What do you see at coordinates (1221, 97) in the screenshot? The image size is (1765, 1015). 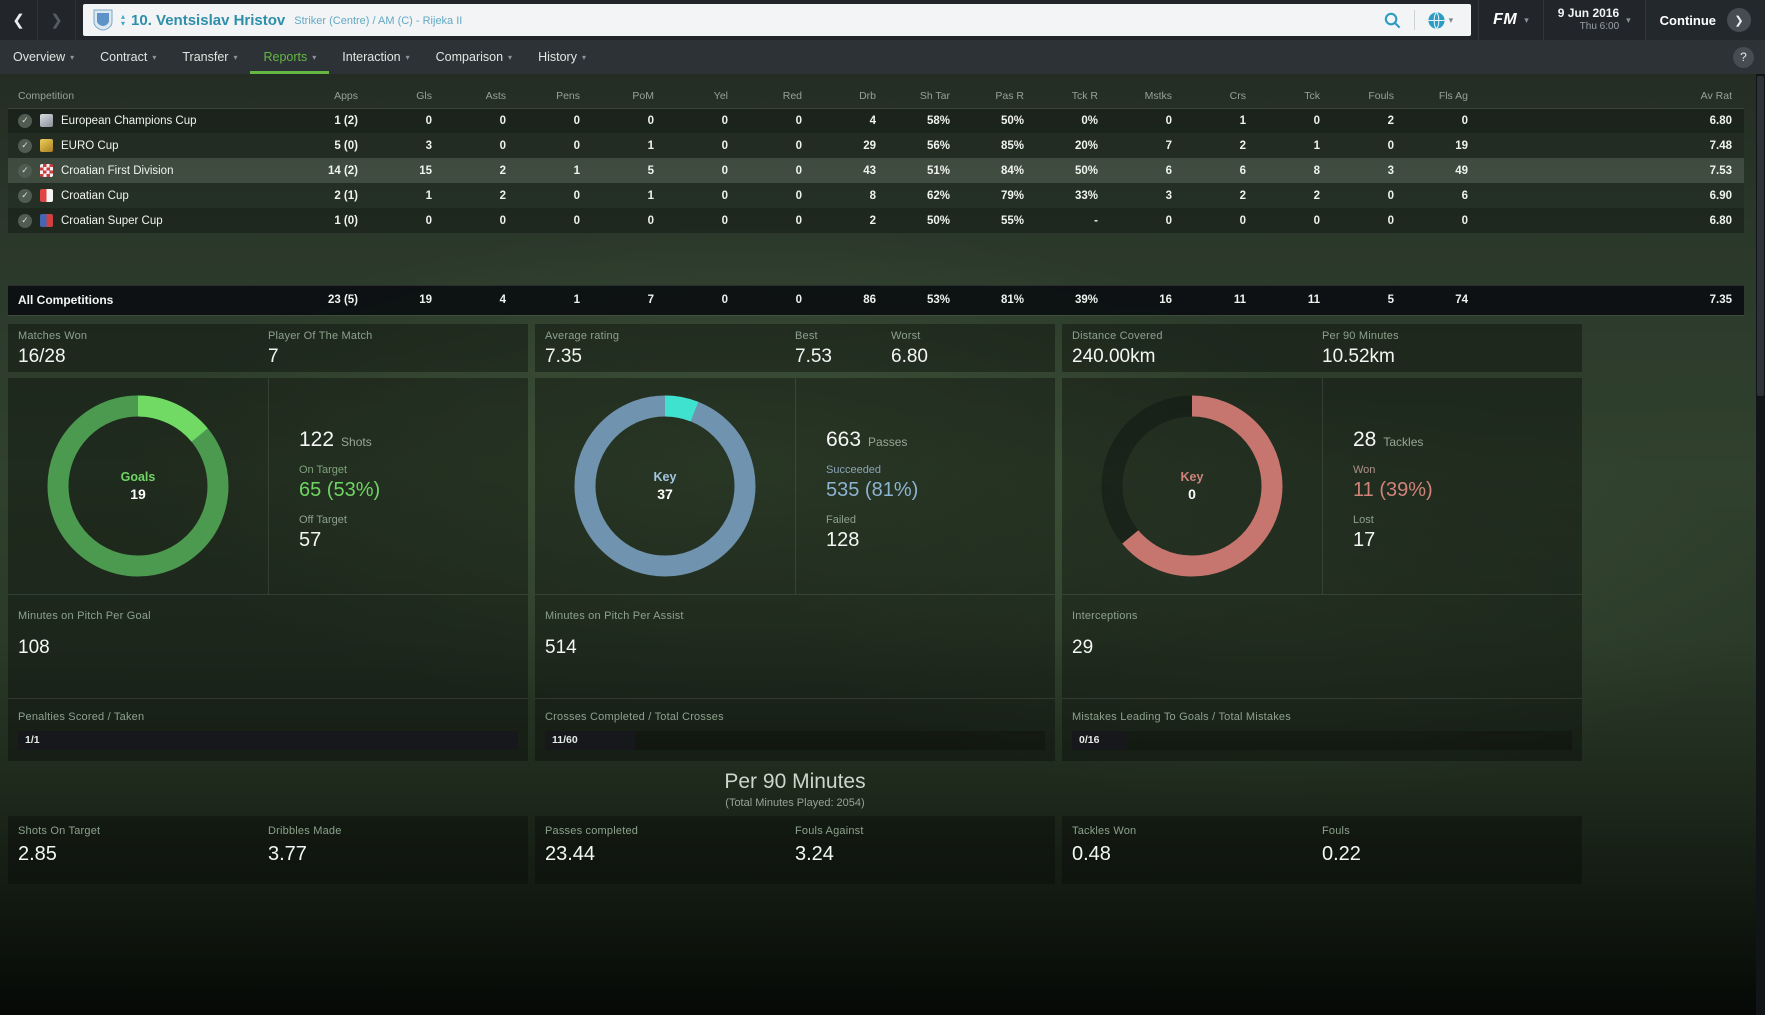 I see `column-header: Crs` at bounding box center [1221, 97].